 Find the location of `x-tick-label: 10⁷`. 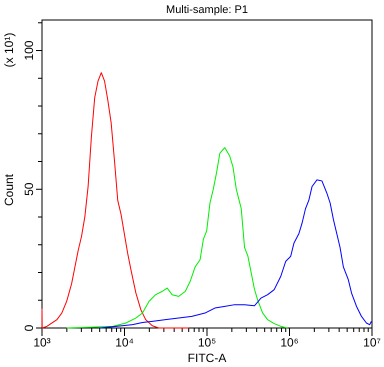

x-tick-label: 10⁷ is located at coordinates (372, 343).